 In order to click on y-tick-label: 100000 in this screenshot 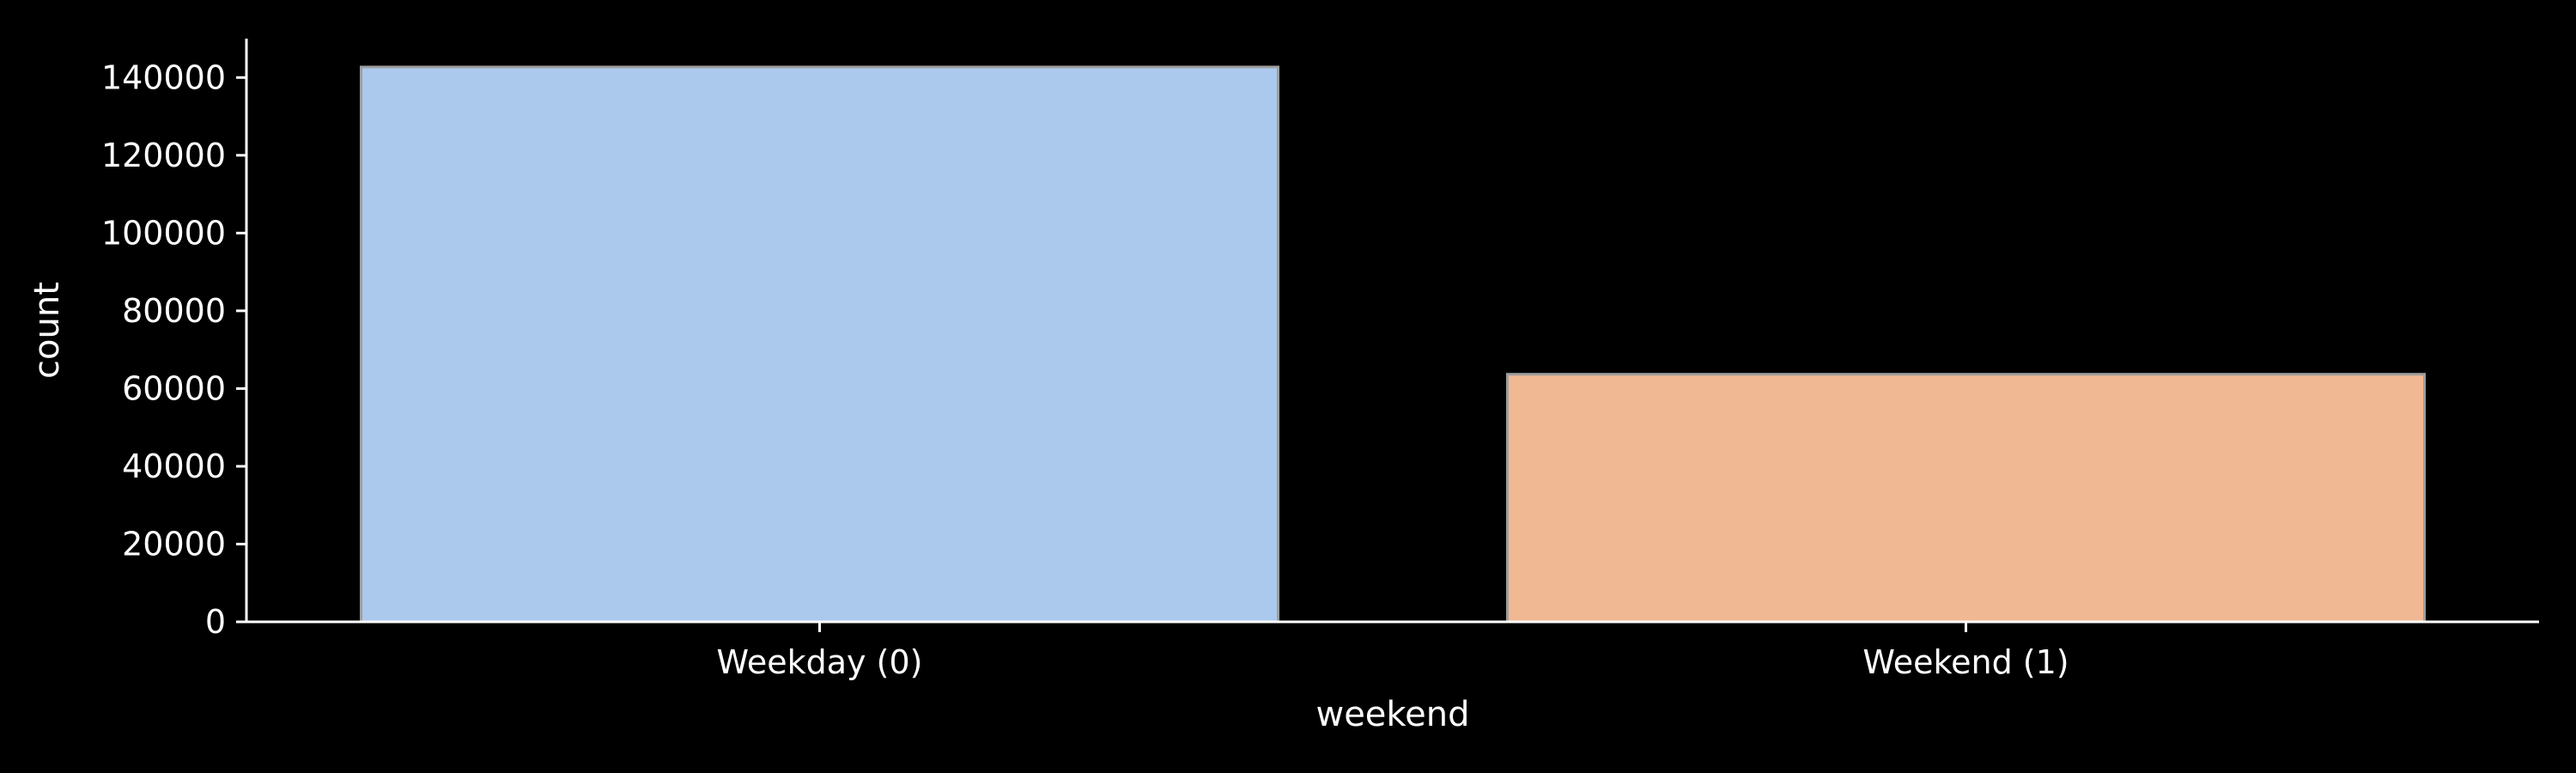, I will do `click(164, 233)`.